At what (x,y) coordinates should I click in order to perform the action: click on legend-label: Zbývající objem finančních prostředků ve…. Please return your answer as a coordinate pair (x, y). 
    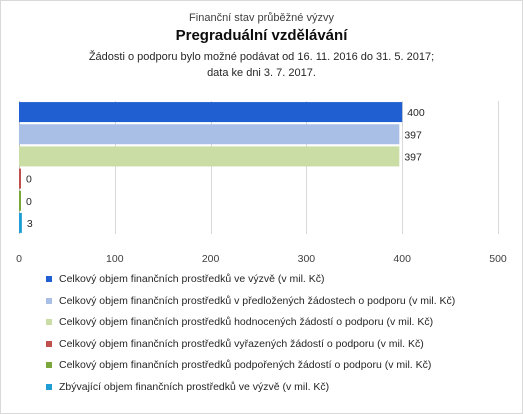
    Looking at the image, I should click on (194, 387).